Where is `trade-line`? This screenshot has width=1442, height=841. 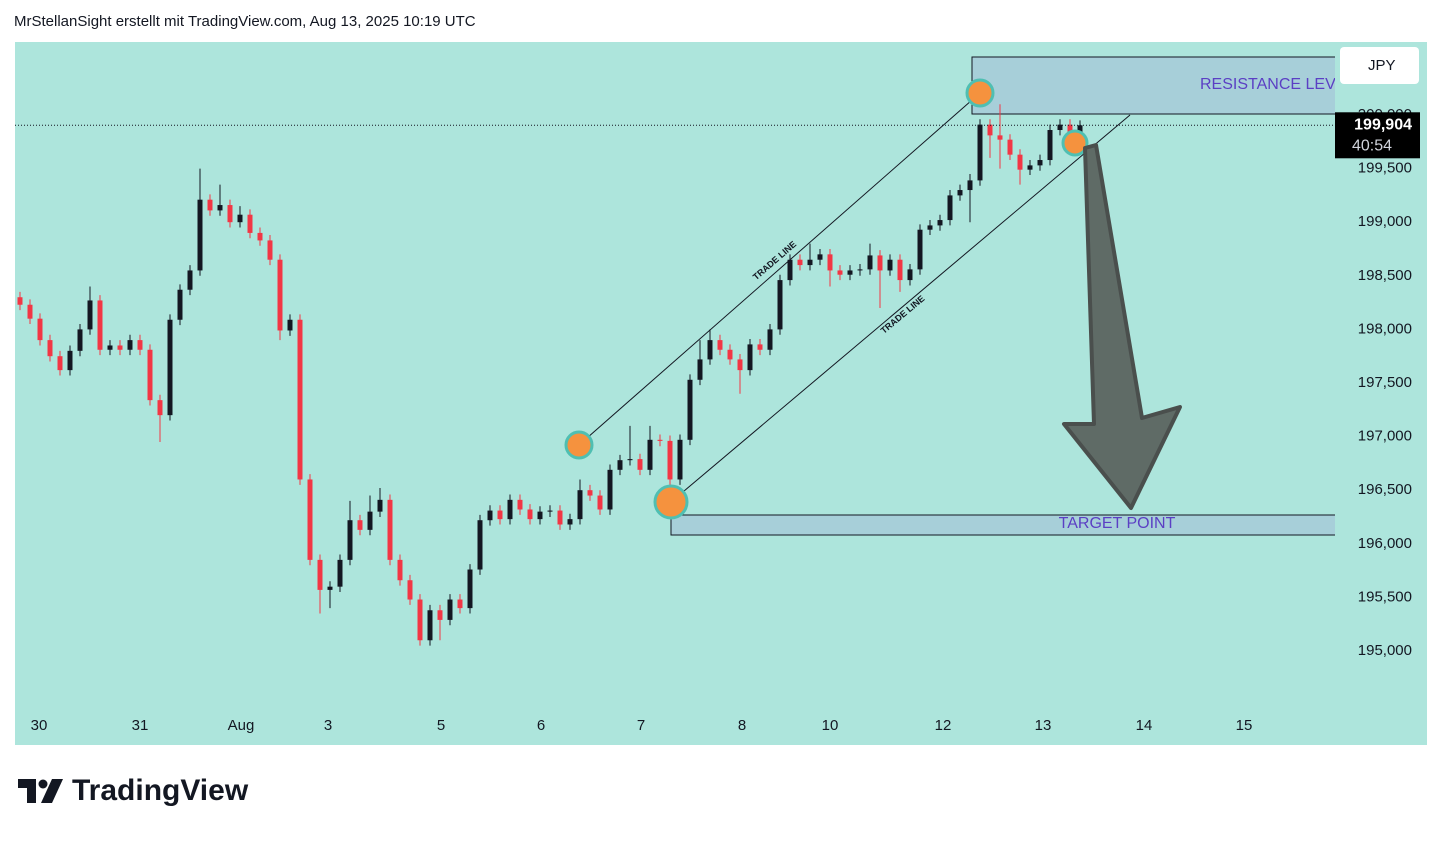 trade-line is located at coordinates (900, 308).